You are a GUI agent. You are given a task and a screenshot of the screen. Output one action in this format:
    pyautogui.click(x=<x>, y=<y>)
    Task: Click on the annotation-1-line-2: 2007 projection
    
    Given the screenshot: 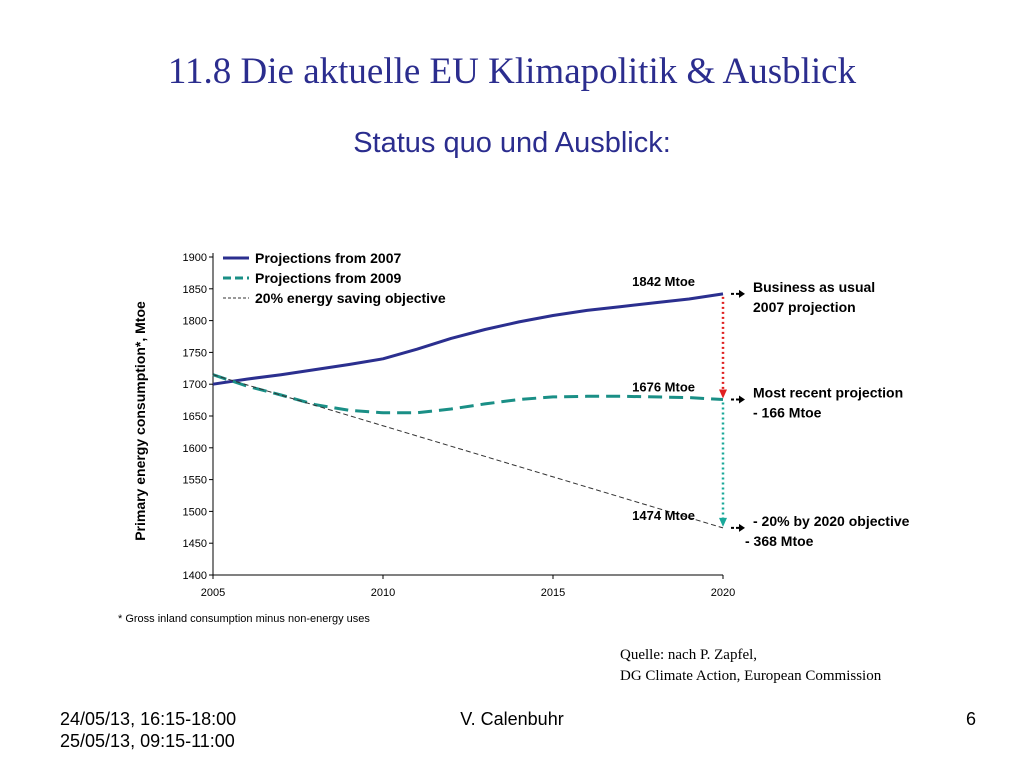 What is the action you would take?
    pyautogui.click(x=804, y=307)
    